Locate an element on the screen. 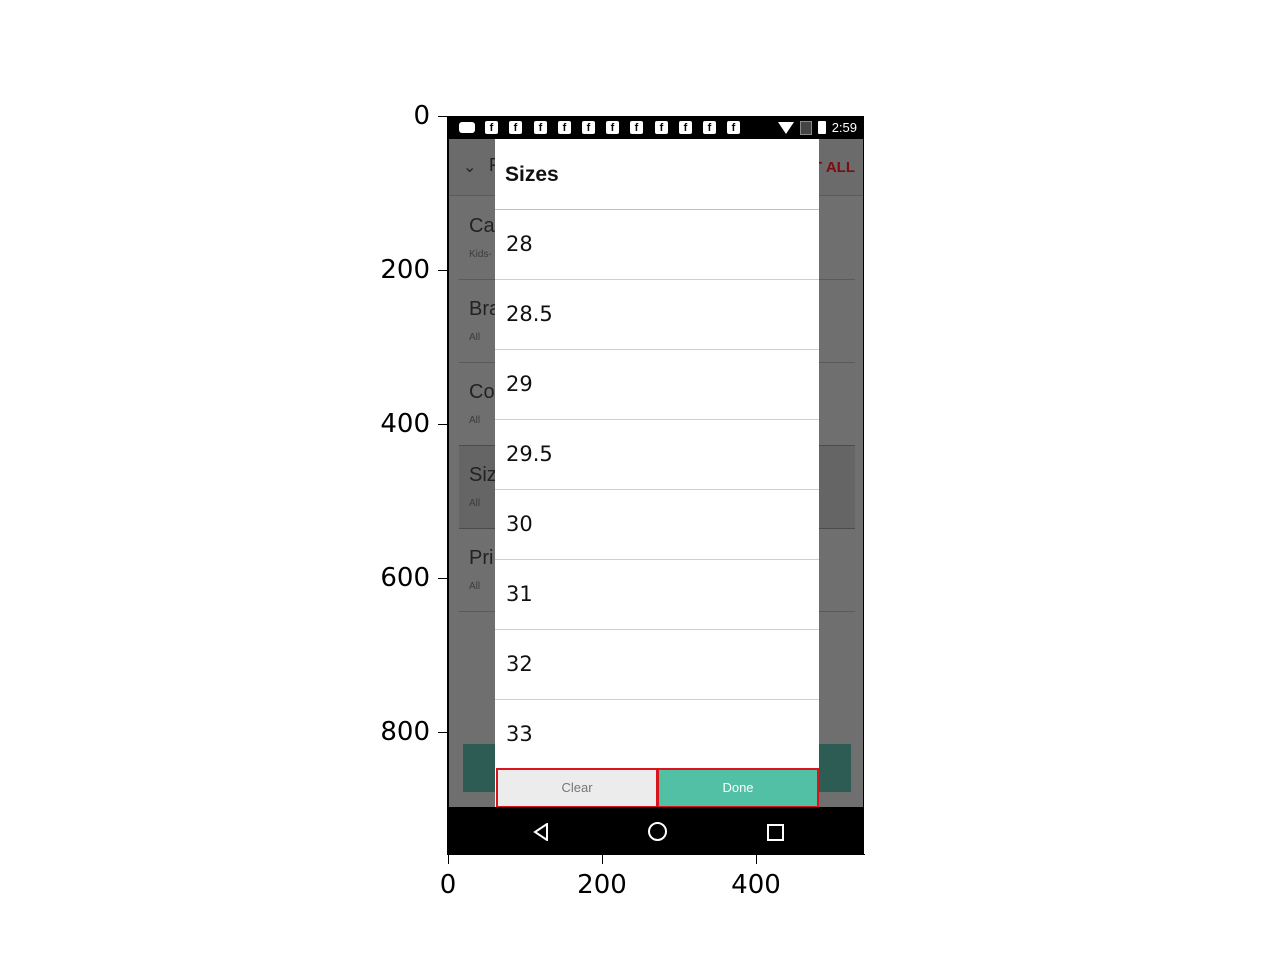  size-option: 29 is located at coordinates (657, 385).